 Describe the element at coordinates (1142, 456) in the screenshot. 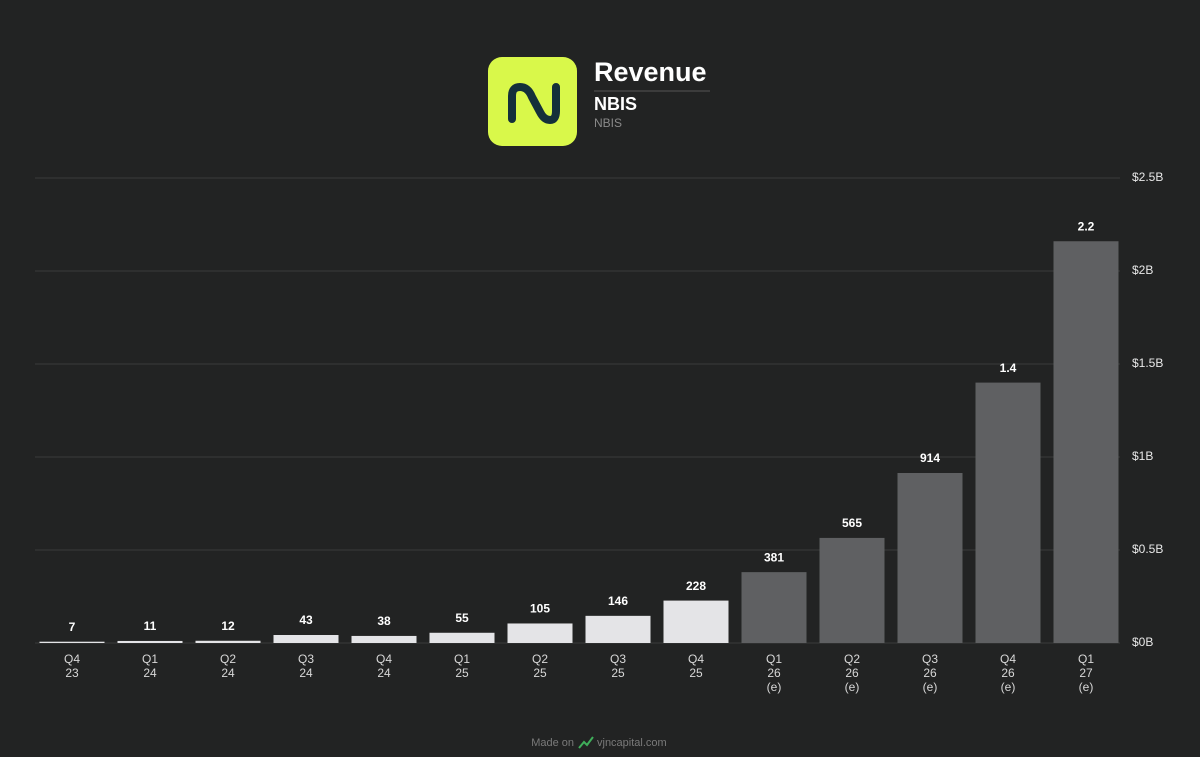

I see `y-tick-label: $1B` at that location.